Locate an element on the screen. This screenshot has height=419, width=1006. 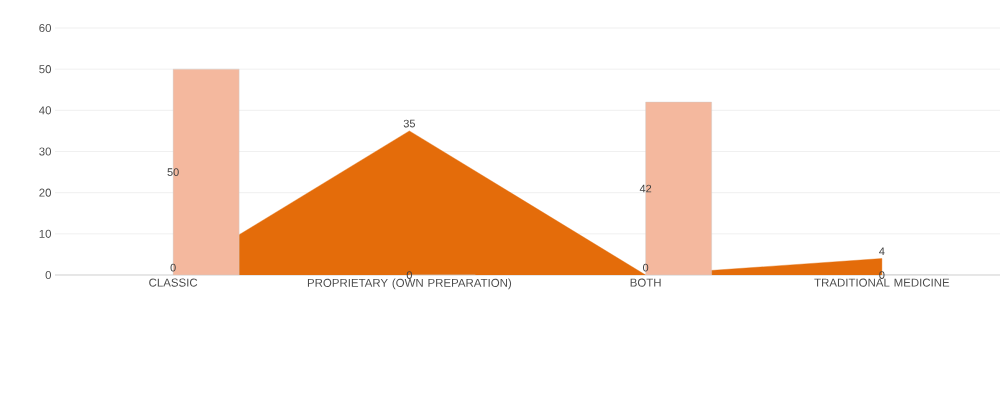
y-tick-label: 60 is located at coordinates (45, 28).